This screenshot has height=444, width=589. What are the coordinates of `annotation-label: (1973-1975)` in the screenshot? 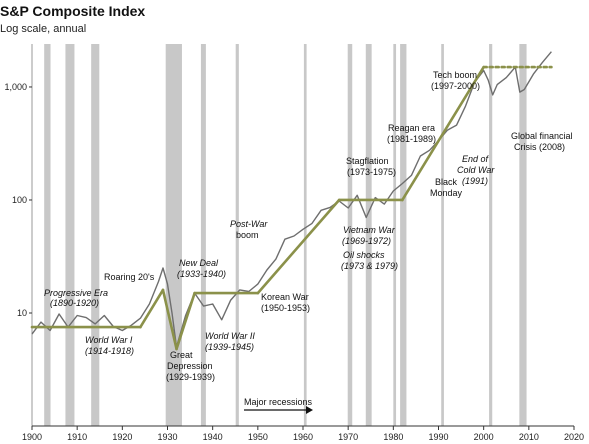 It's located at (371, 172).